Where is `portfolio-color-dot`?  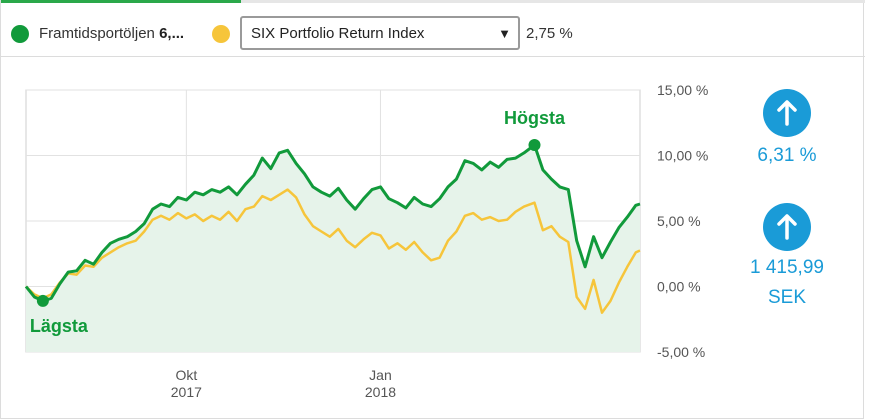 portfolio-color-dot is located at coordinates (20, 34).